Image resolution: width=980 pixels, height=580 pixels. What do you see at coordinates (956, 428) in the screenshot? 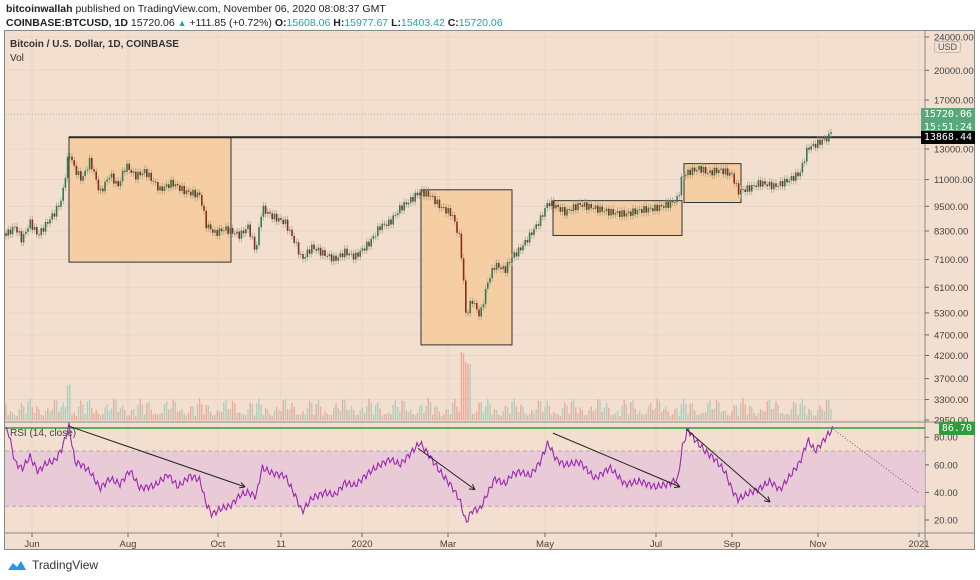
I see `rsi-value-tag: 86.70` at bounding box center [956, 428].